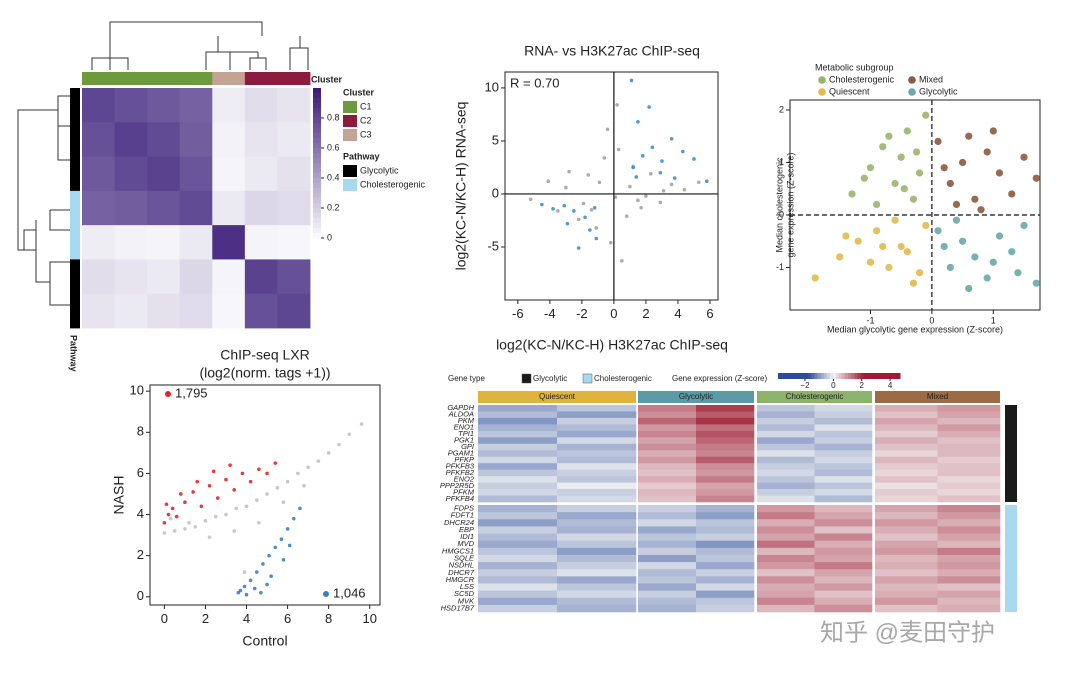 This screenshot has width=1080, height=676. Describe the element at coordinates (815, 396) in the screenshot. I see `group-label: Cholesterogenic` at that location.